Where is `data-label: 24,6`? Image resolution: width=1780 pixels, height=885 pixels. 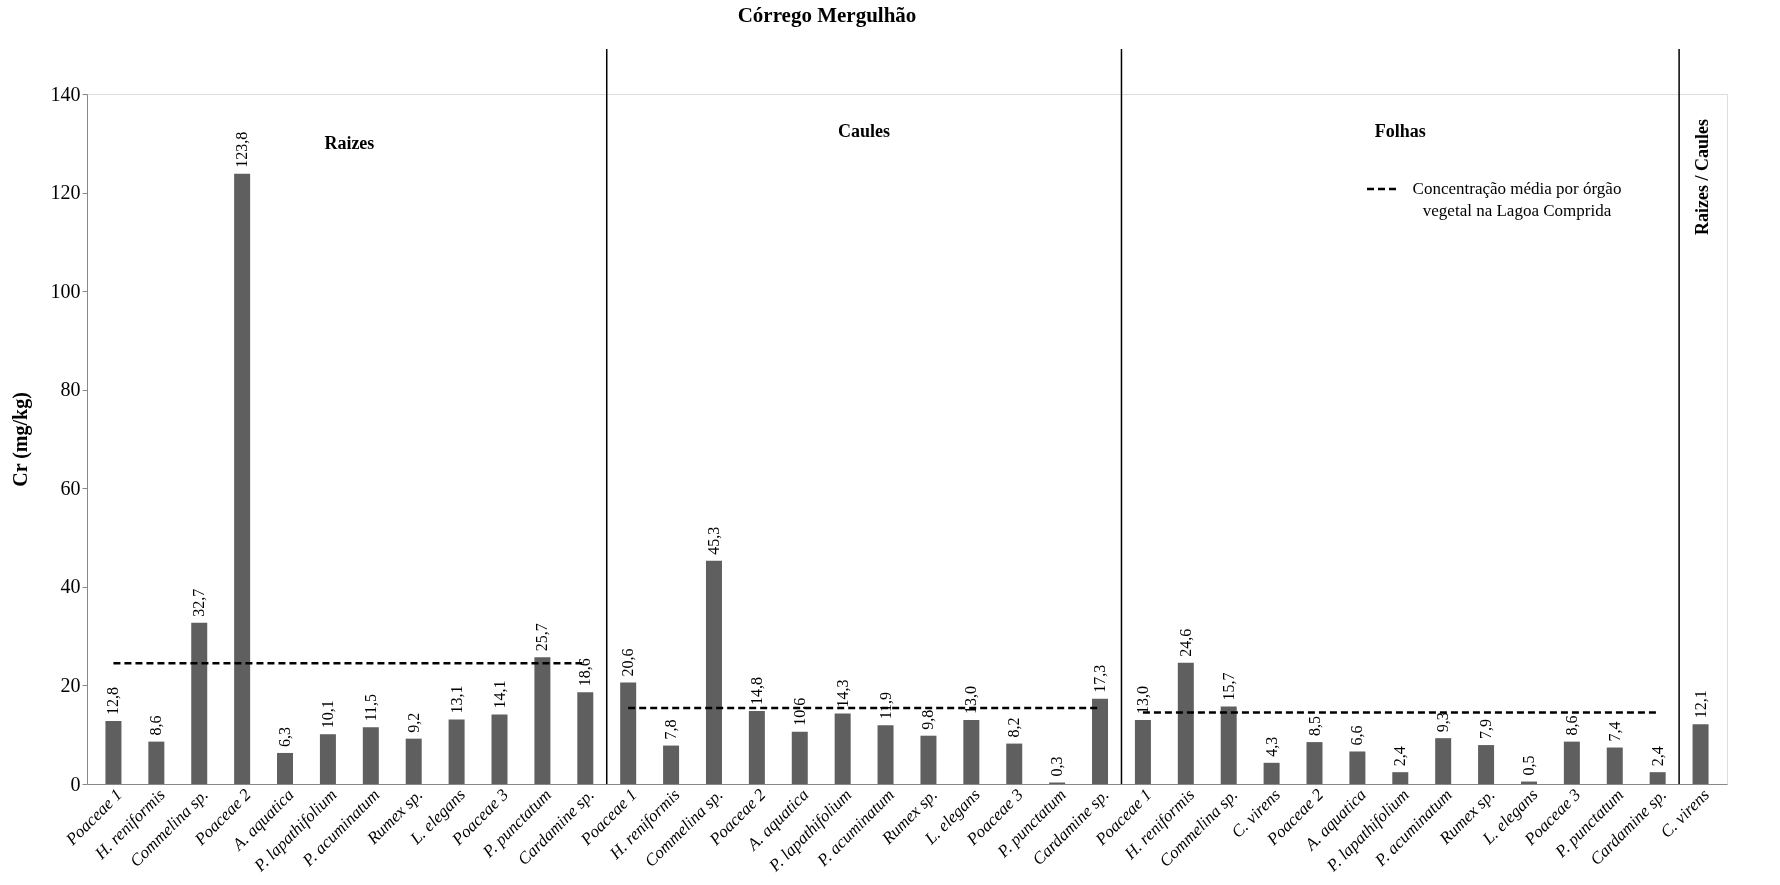
data-label: 24,6 is located at coordinates (1185, 642).